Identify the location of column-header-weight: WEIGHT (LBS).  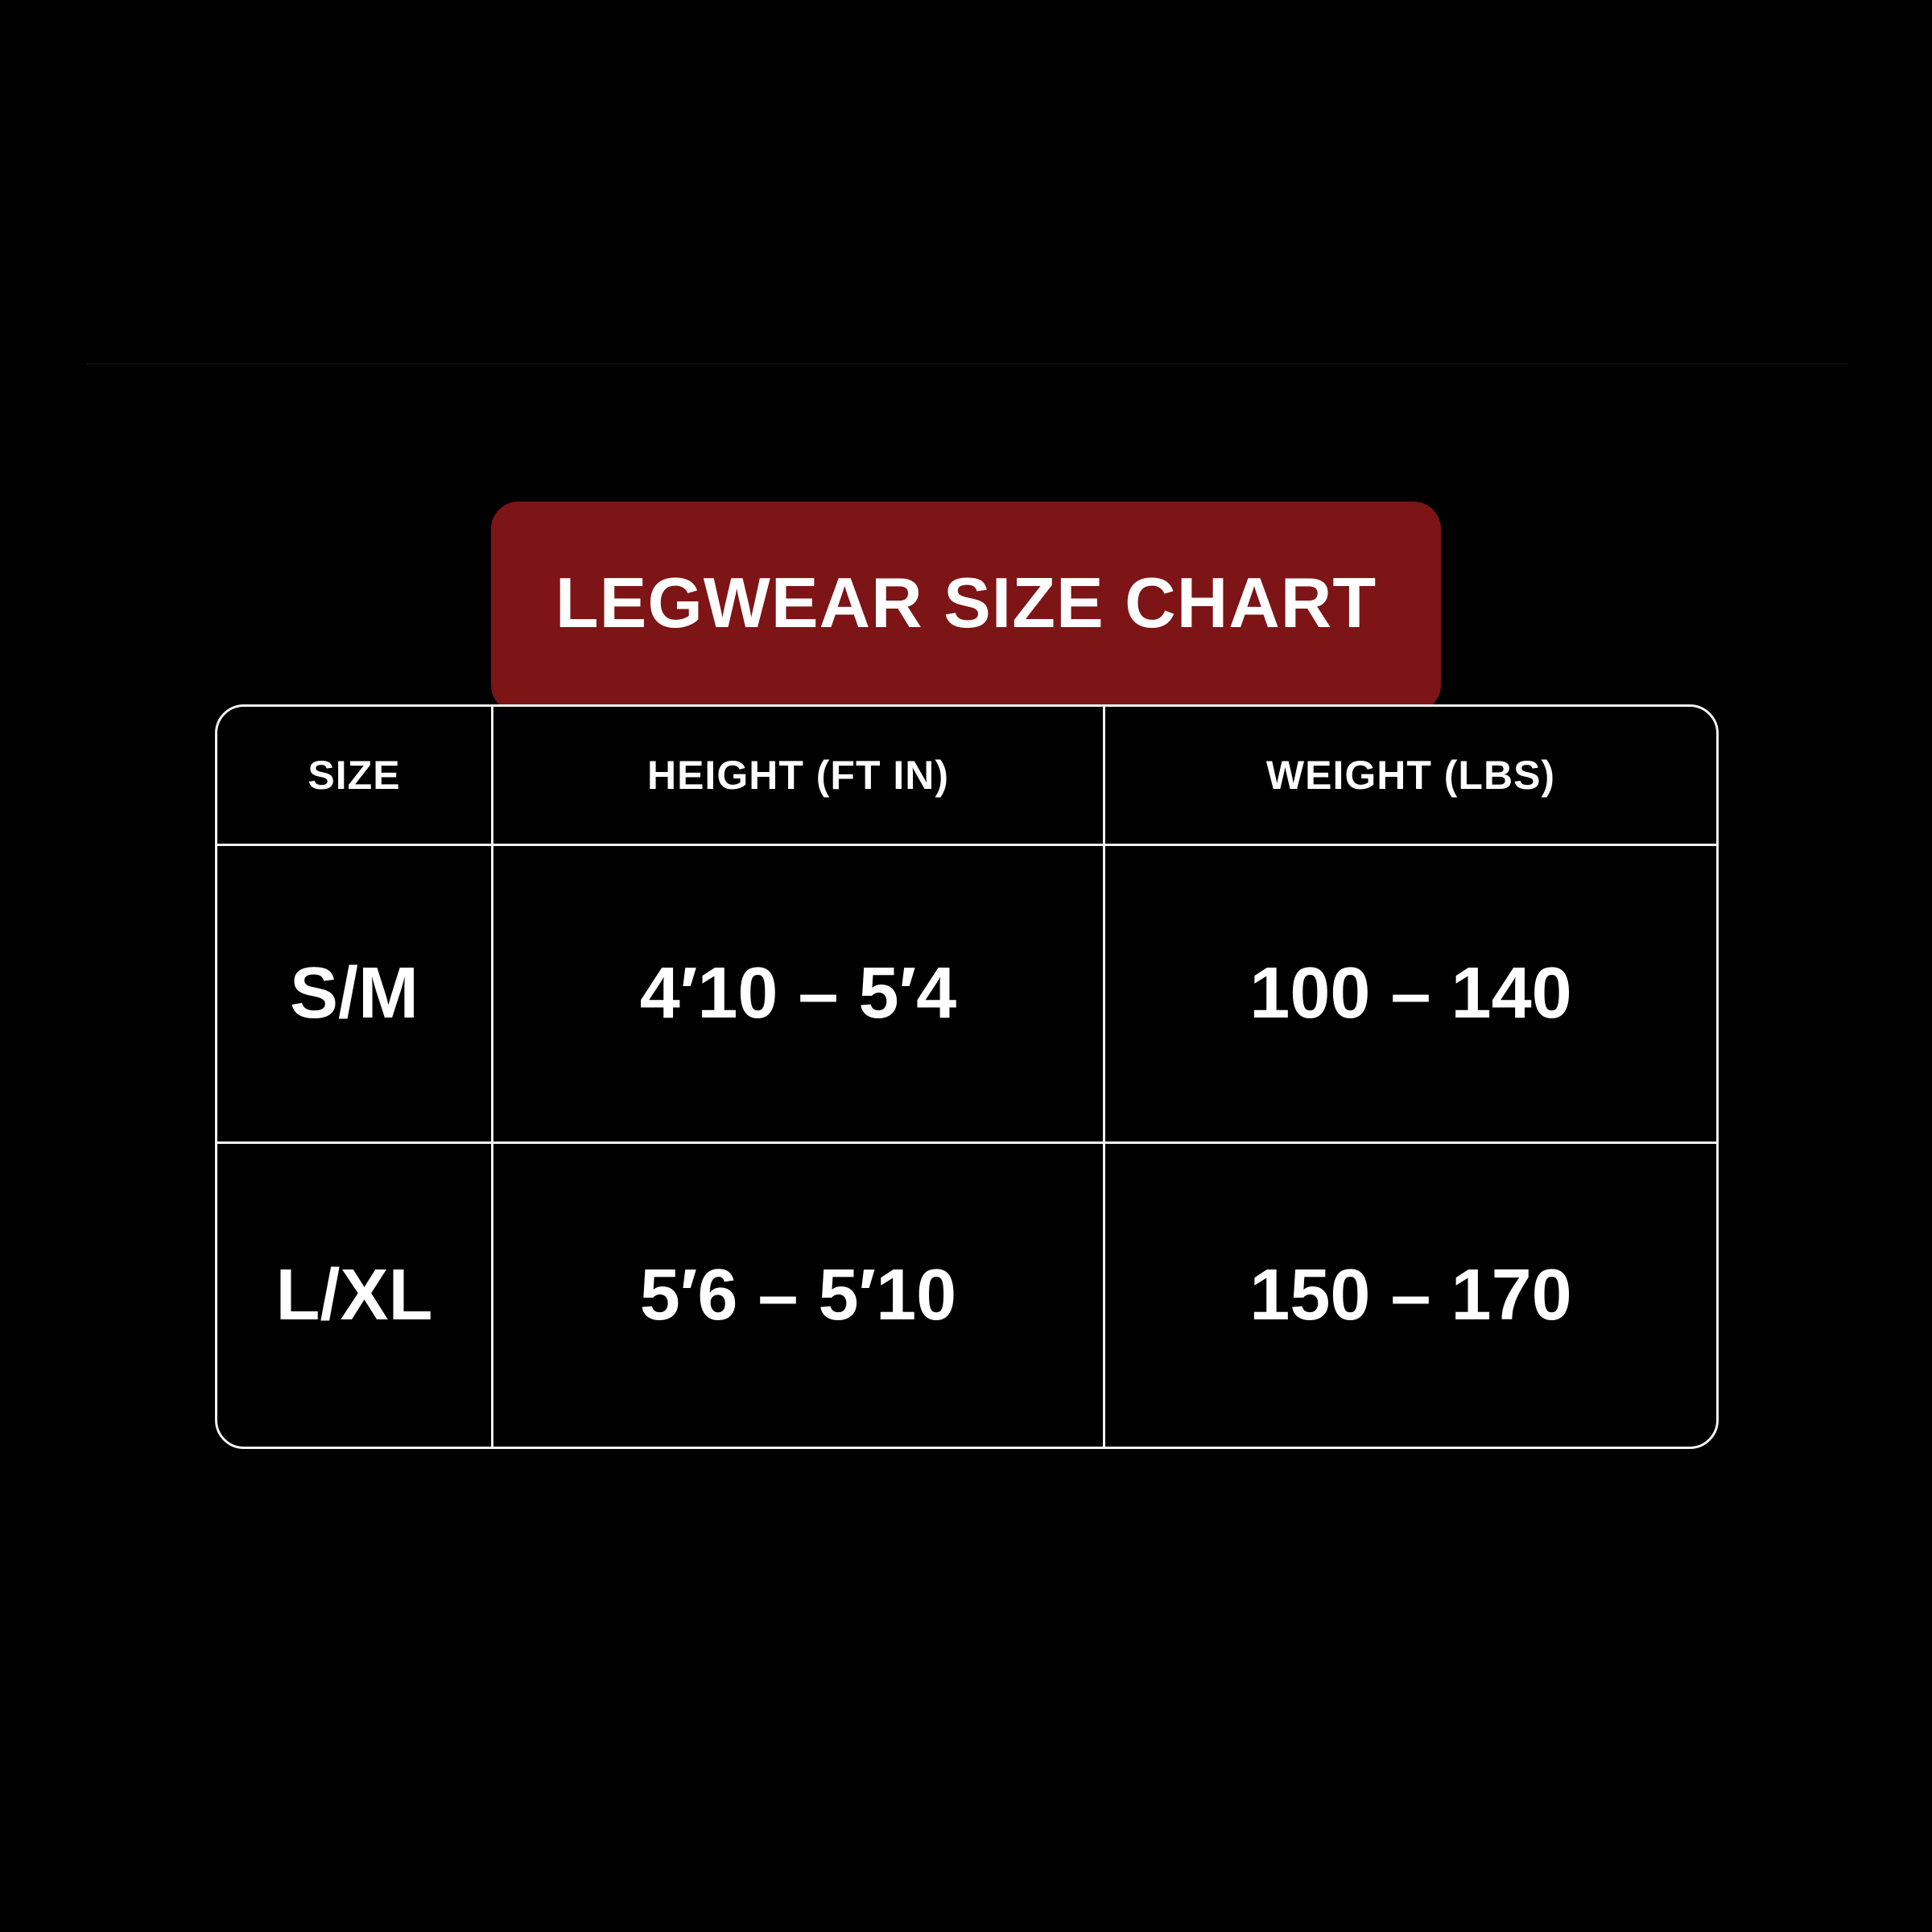
(1410, 776).